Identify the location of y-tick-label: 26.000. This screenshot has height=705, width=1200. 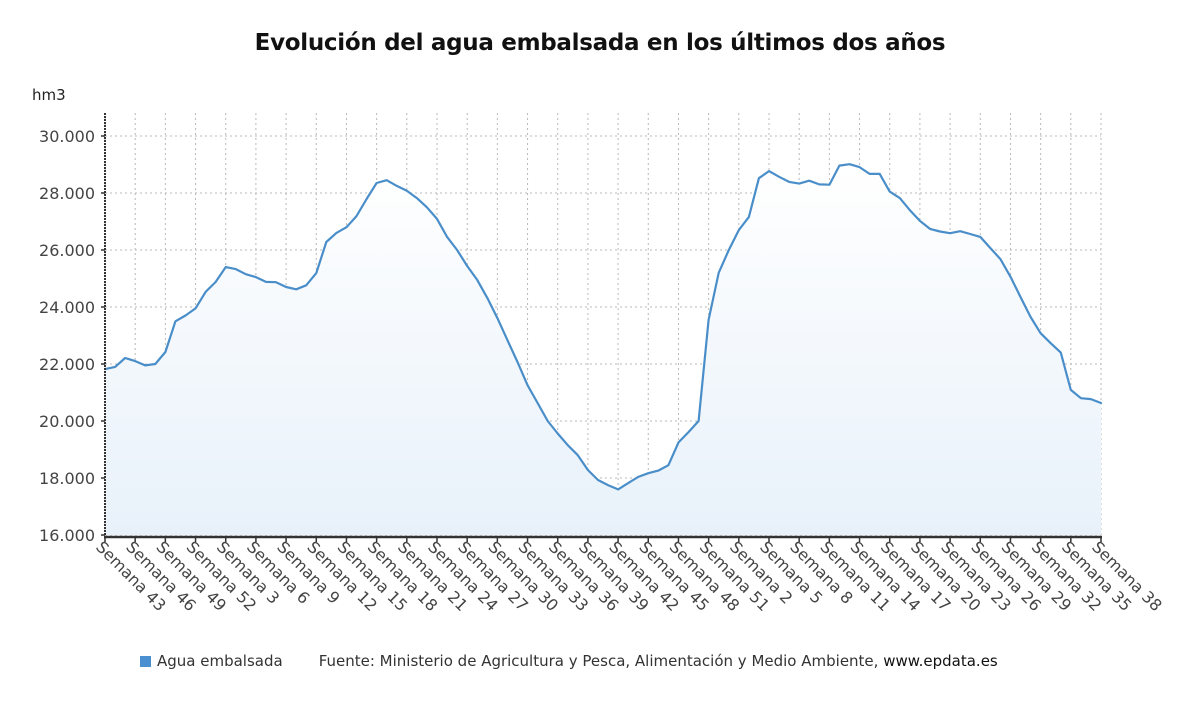
(67, 250).